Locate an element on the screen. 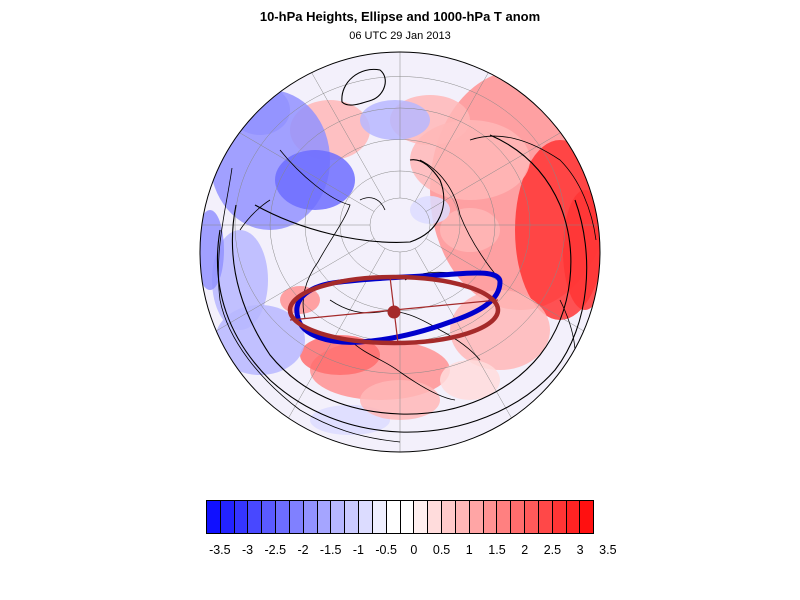 The width and height of the screenshot is (800, 600). fitted-ellipse is located at coordinates (394, 310).